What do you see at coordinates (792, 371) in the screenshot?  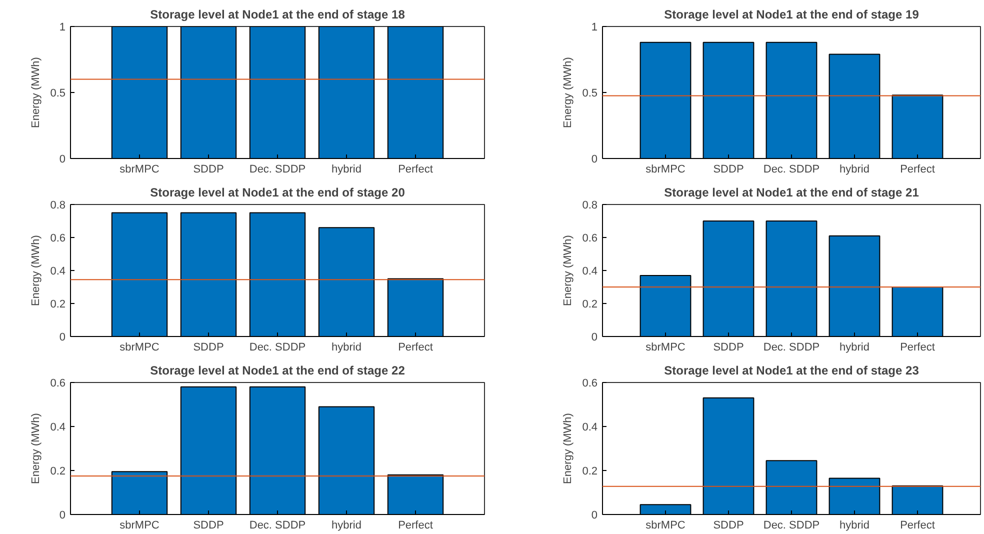 I see `chart-title: Storage level at Node1 at the end of stage 23` at bounding box center [792, 371].